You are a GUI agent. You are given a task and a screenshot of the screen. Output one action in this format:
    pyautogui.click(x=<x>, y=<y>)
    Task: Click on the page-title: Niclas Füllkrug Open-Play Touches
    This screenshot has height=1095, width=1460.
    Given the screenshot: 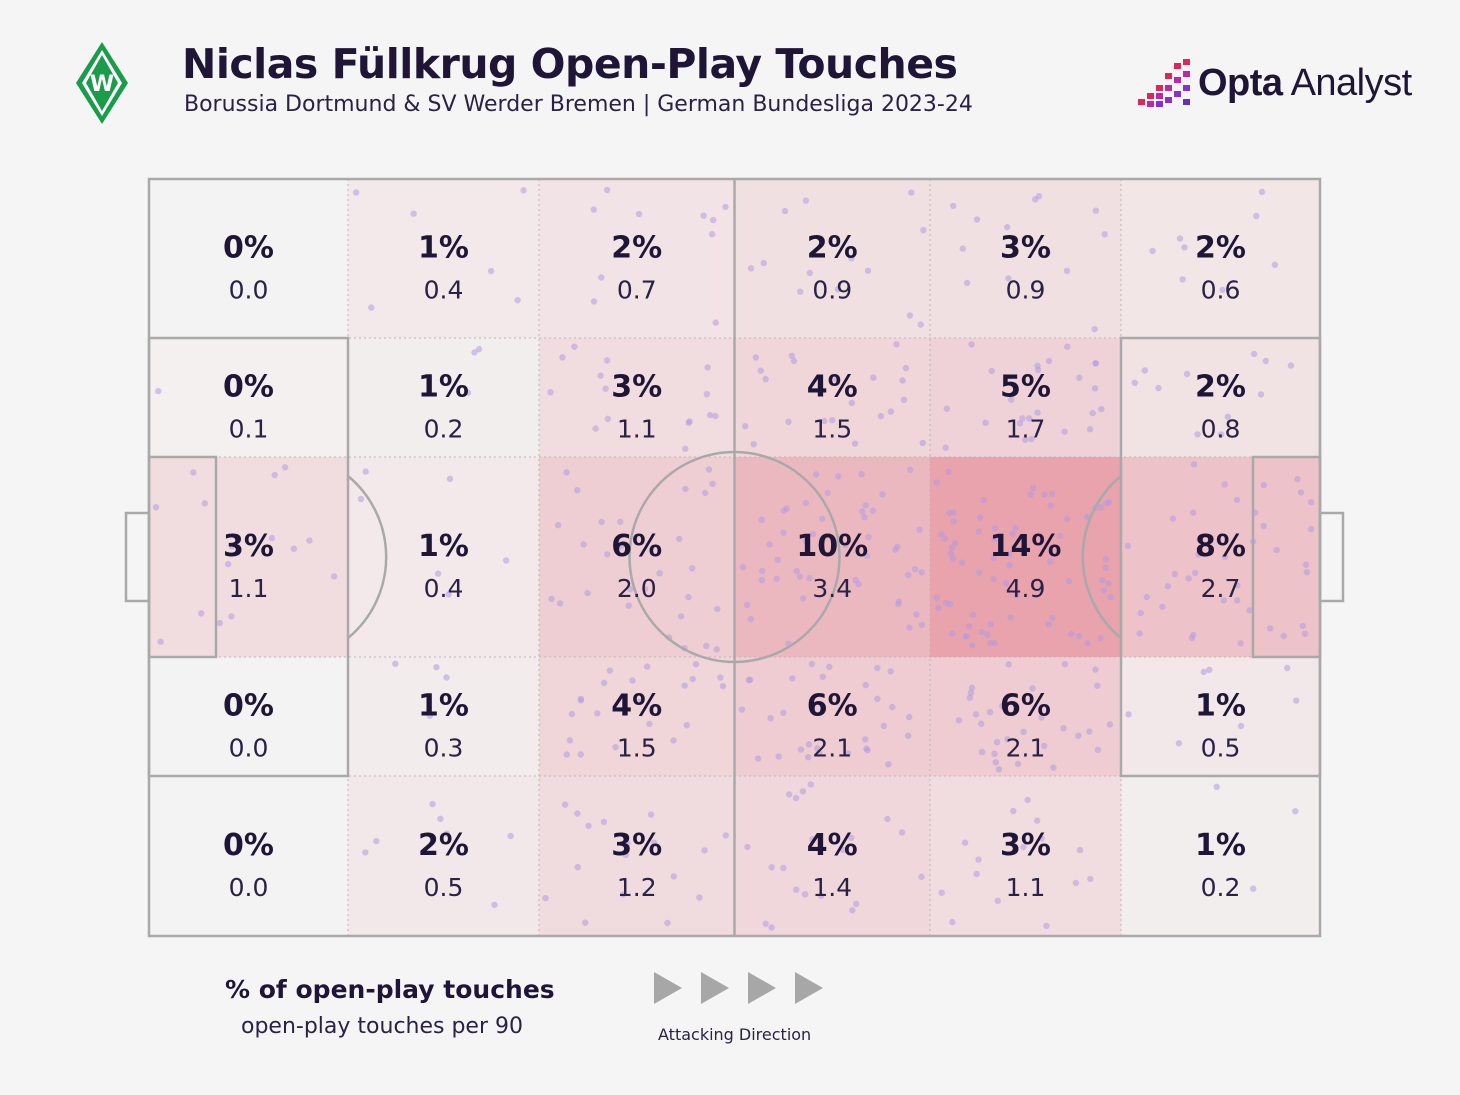 What is the action you would take?
    pyautogui.click(x=570, y=64)
    